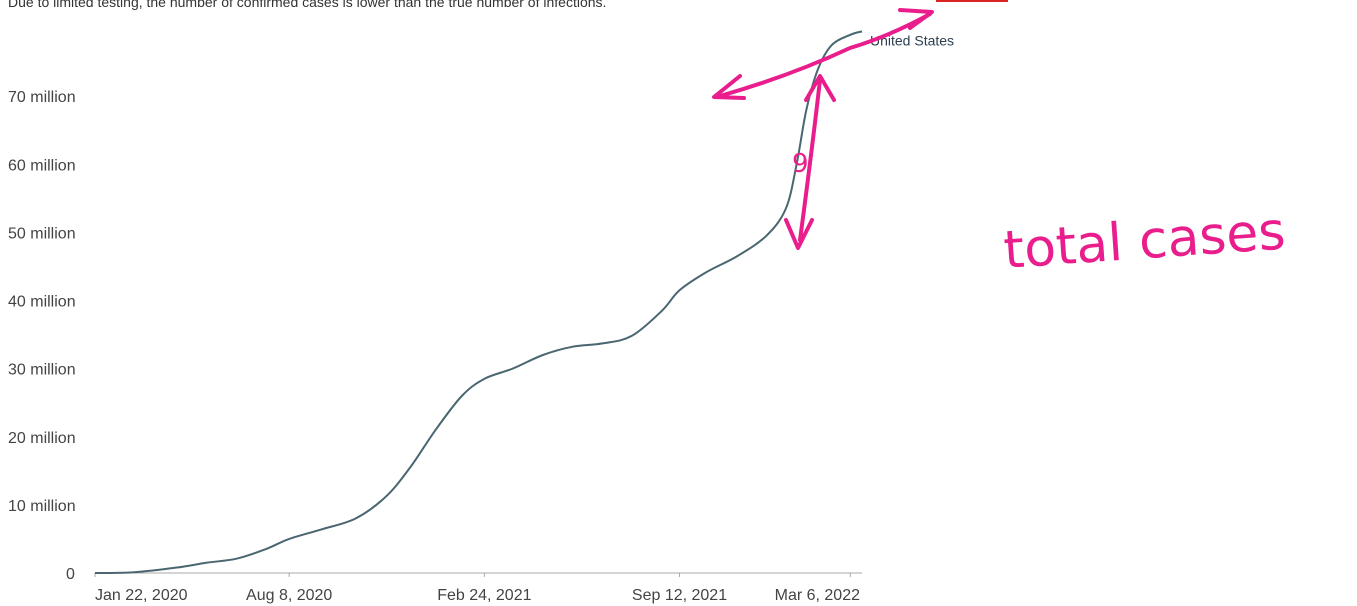 The image size is (1357, 606). What do you see at coordinates (799, 234) in the screenshot?
I see `annotation-down-arrowhead` at bounding box center [799, 234].